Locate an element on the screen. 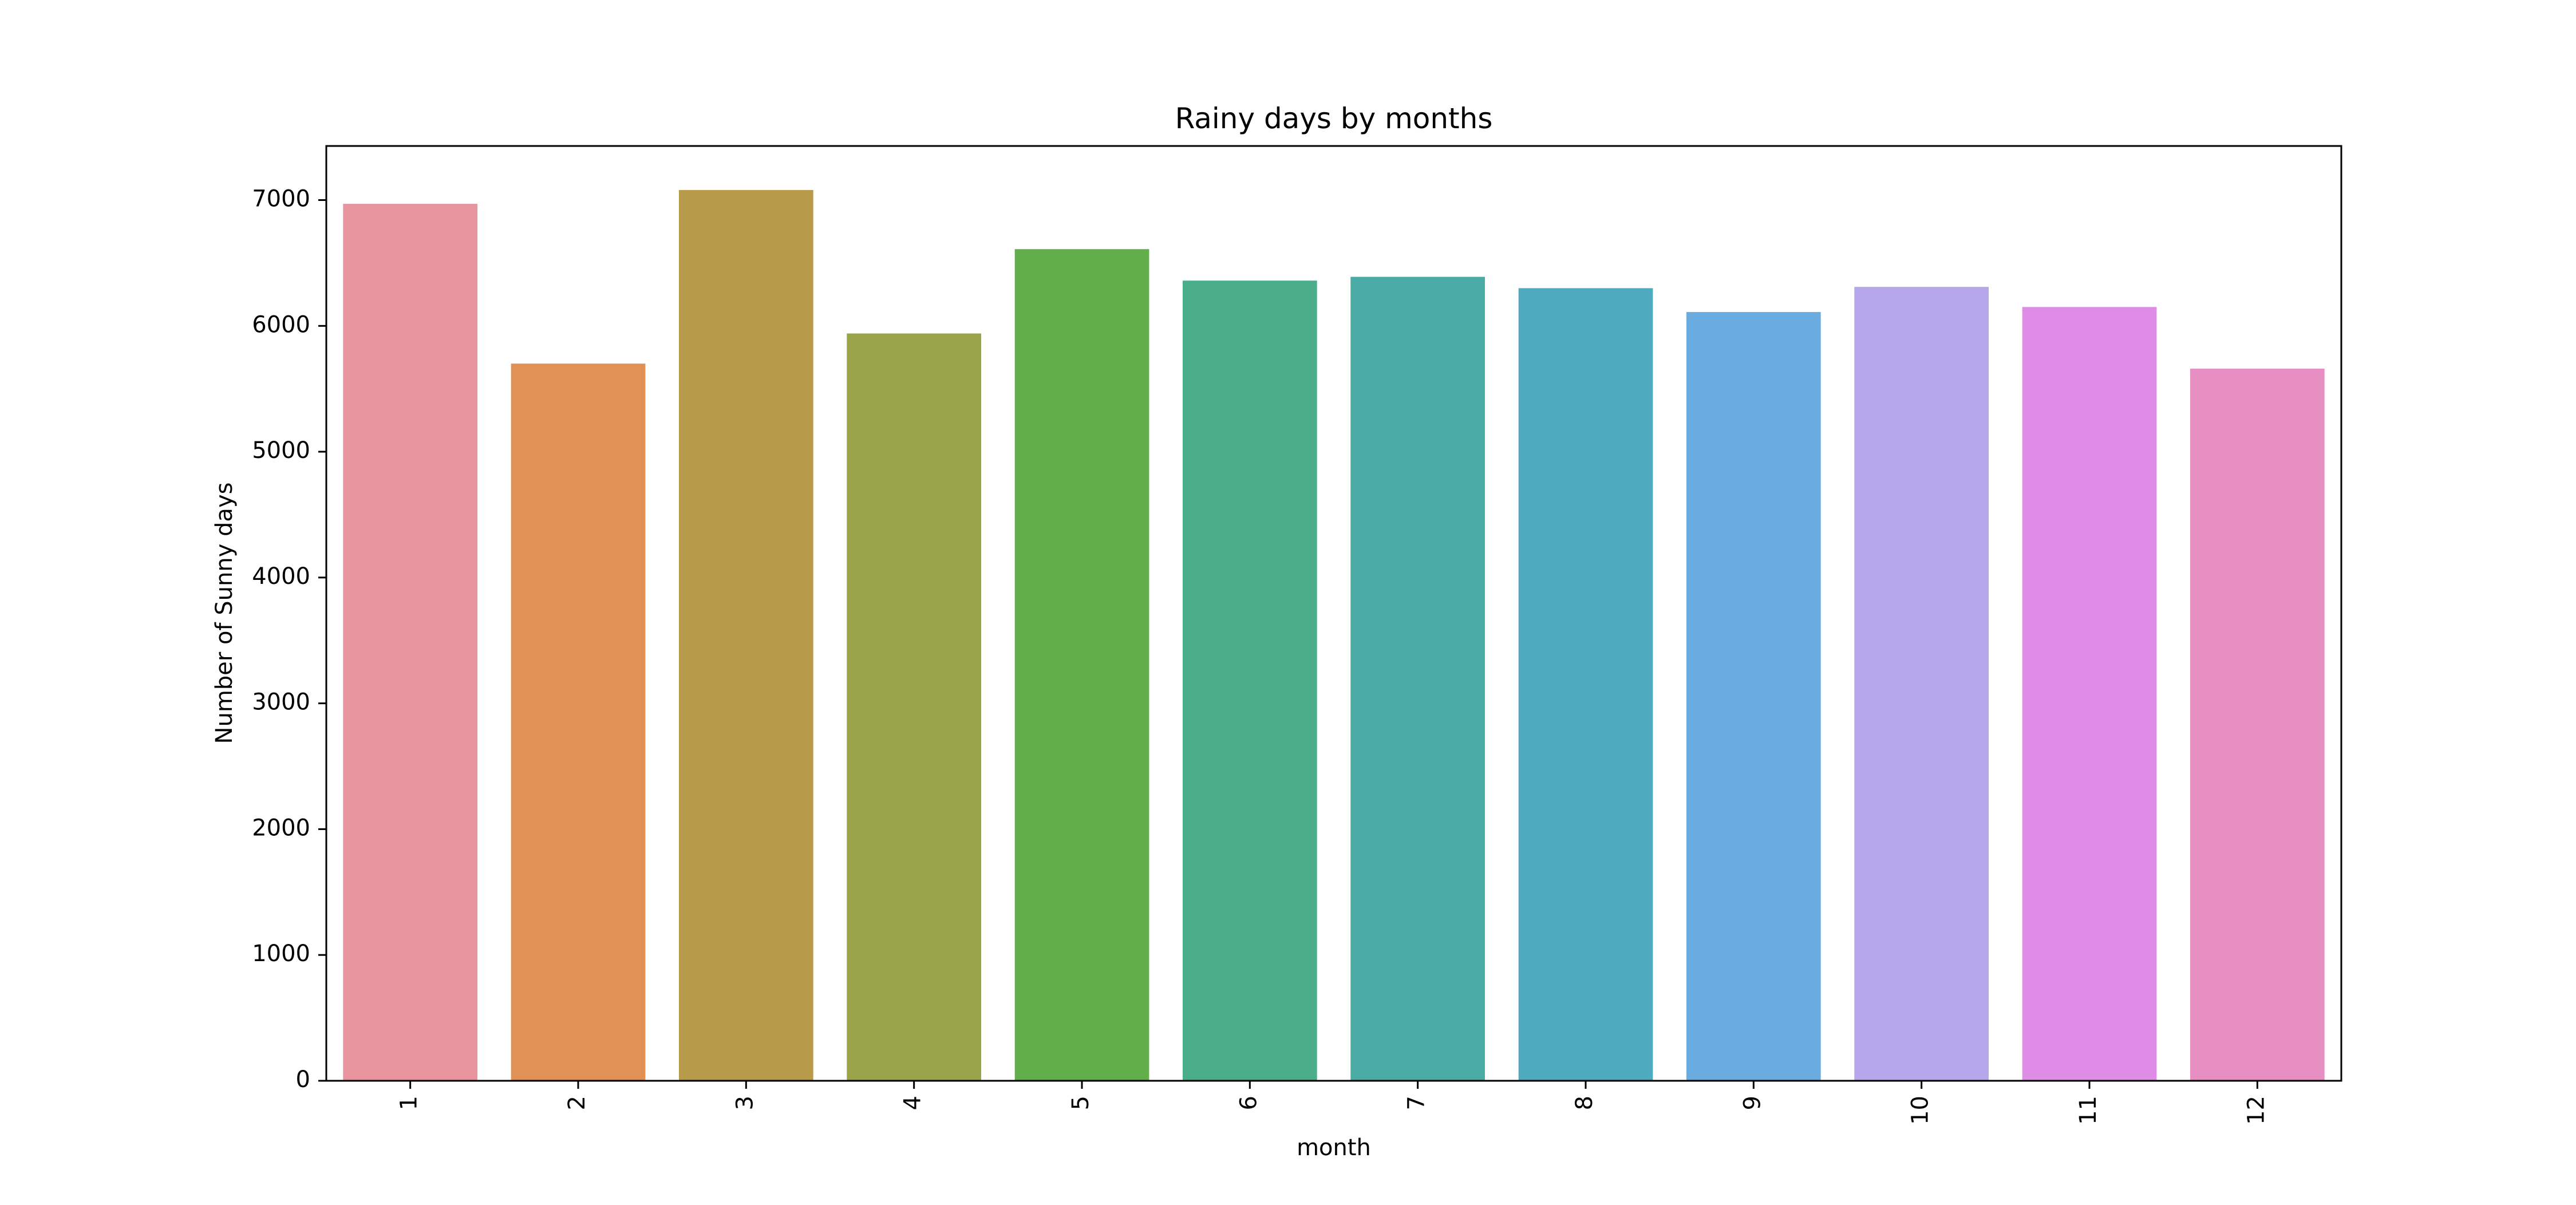 The height and width of the screenshot is (1205, 2576). y-tick-label: 7000 is located at coordinates (281, 199).